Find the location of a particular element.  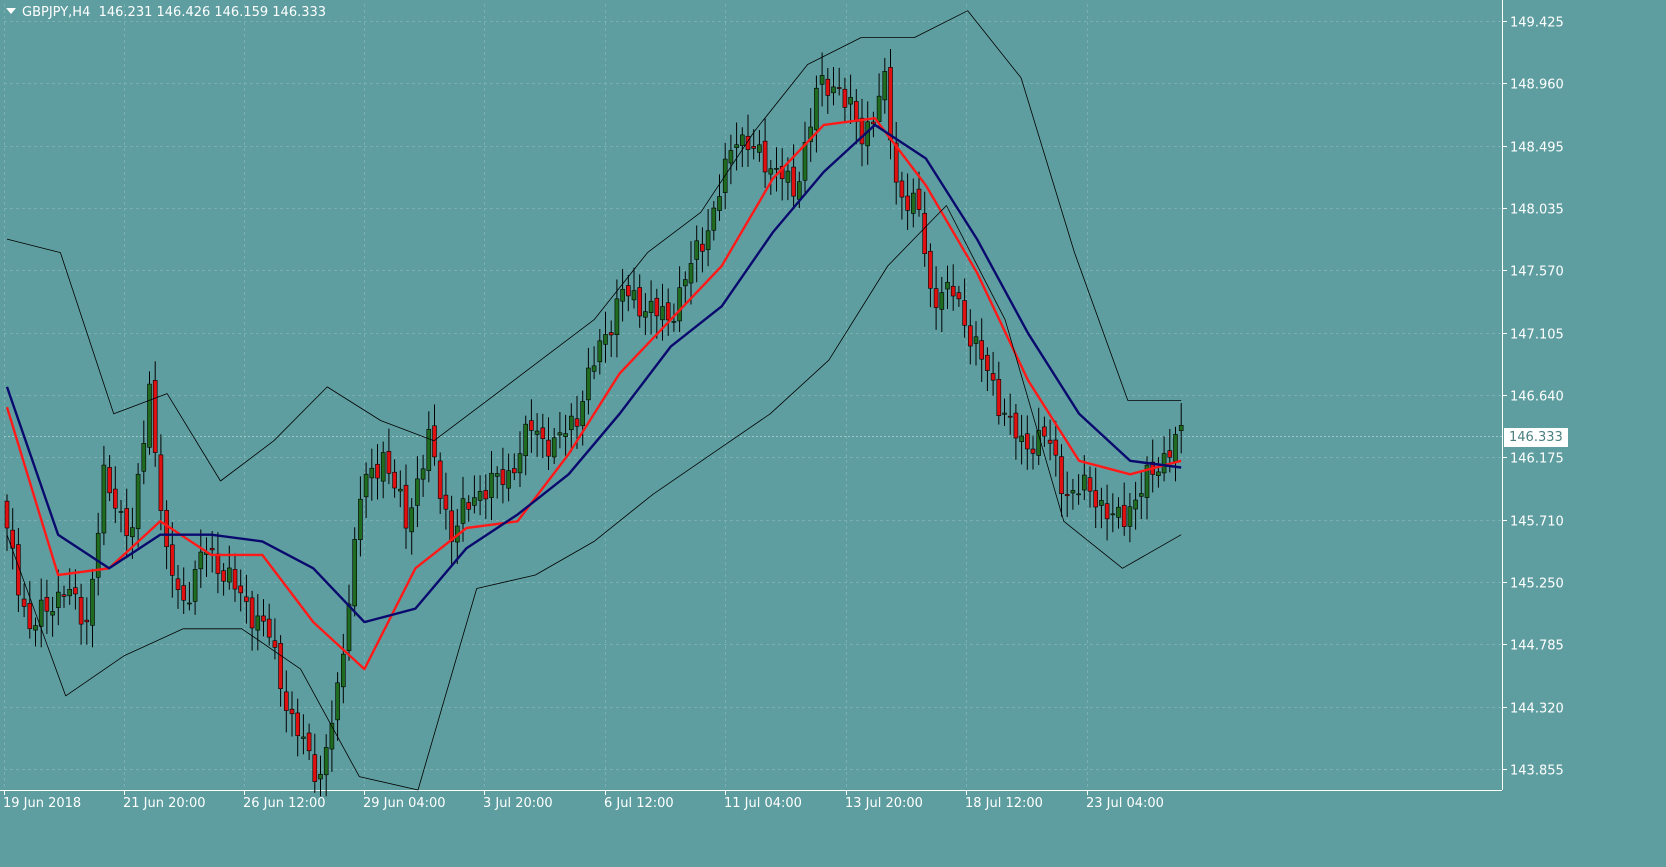

y-tick-label: 148.035 is located at coordinates (1537, 210).